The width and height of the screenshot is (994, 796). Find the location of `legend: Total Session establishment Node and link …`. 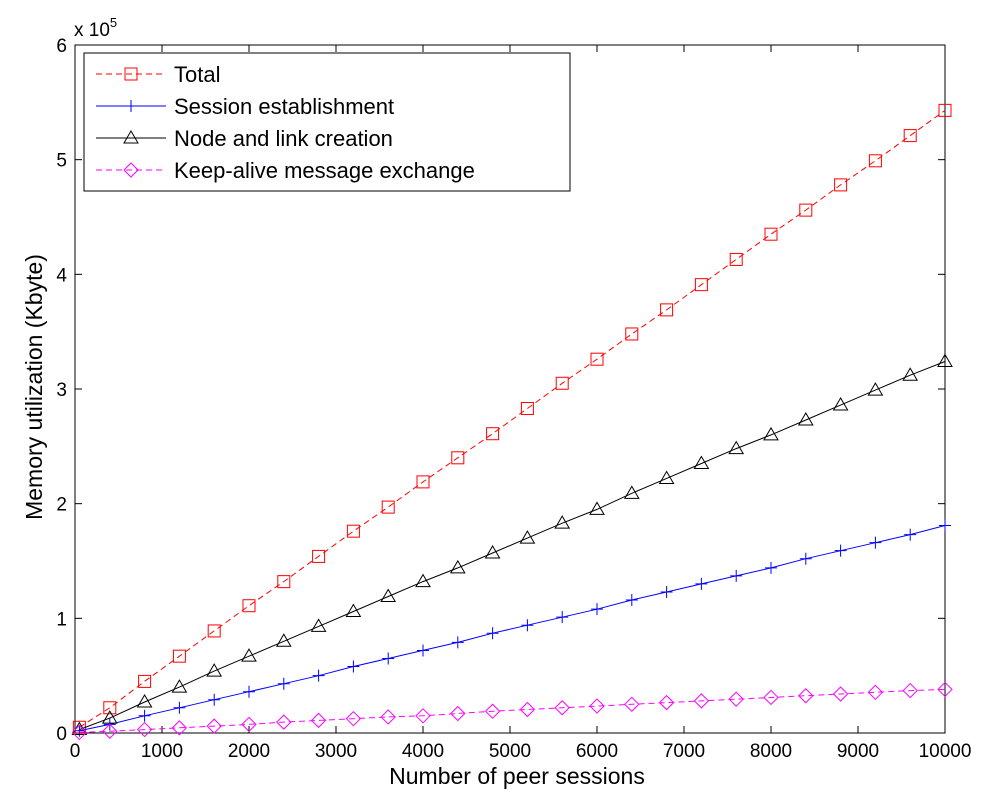

legend: Total Session establishment Node and link … is located at coordinates (327, 122).